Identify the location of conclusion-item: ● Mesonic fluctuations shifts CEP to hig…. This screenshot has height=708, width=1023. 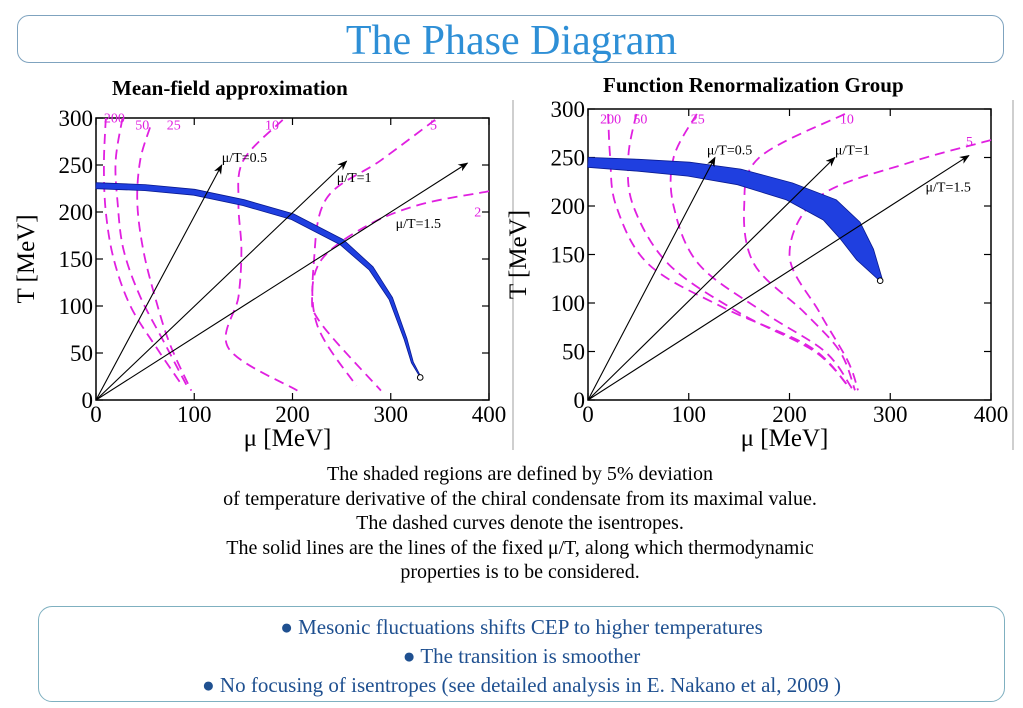
(521, 627).